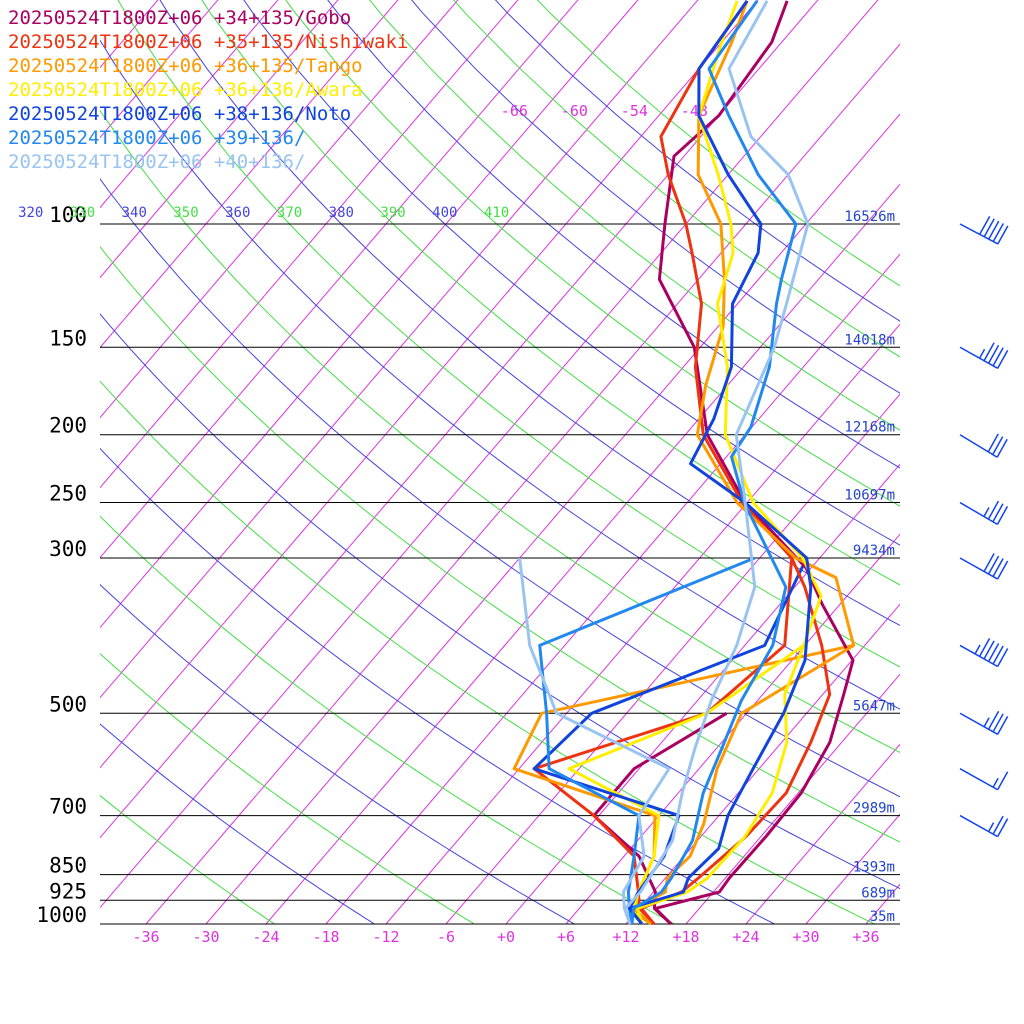  Describe the element at coordinates (185, 66) in the screenshot. I see `legend-entry: 20250524T1800Z+06 +36+135/Tango` at that location.